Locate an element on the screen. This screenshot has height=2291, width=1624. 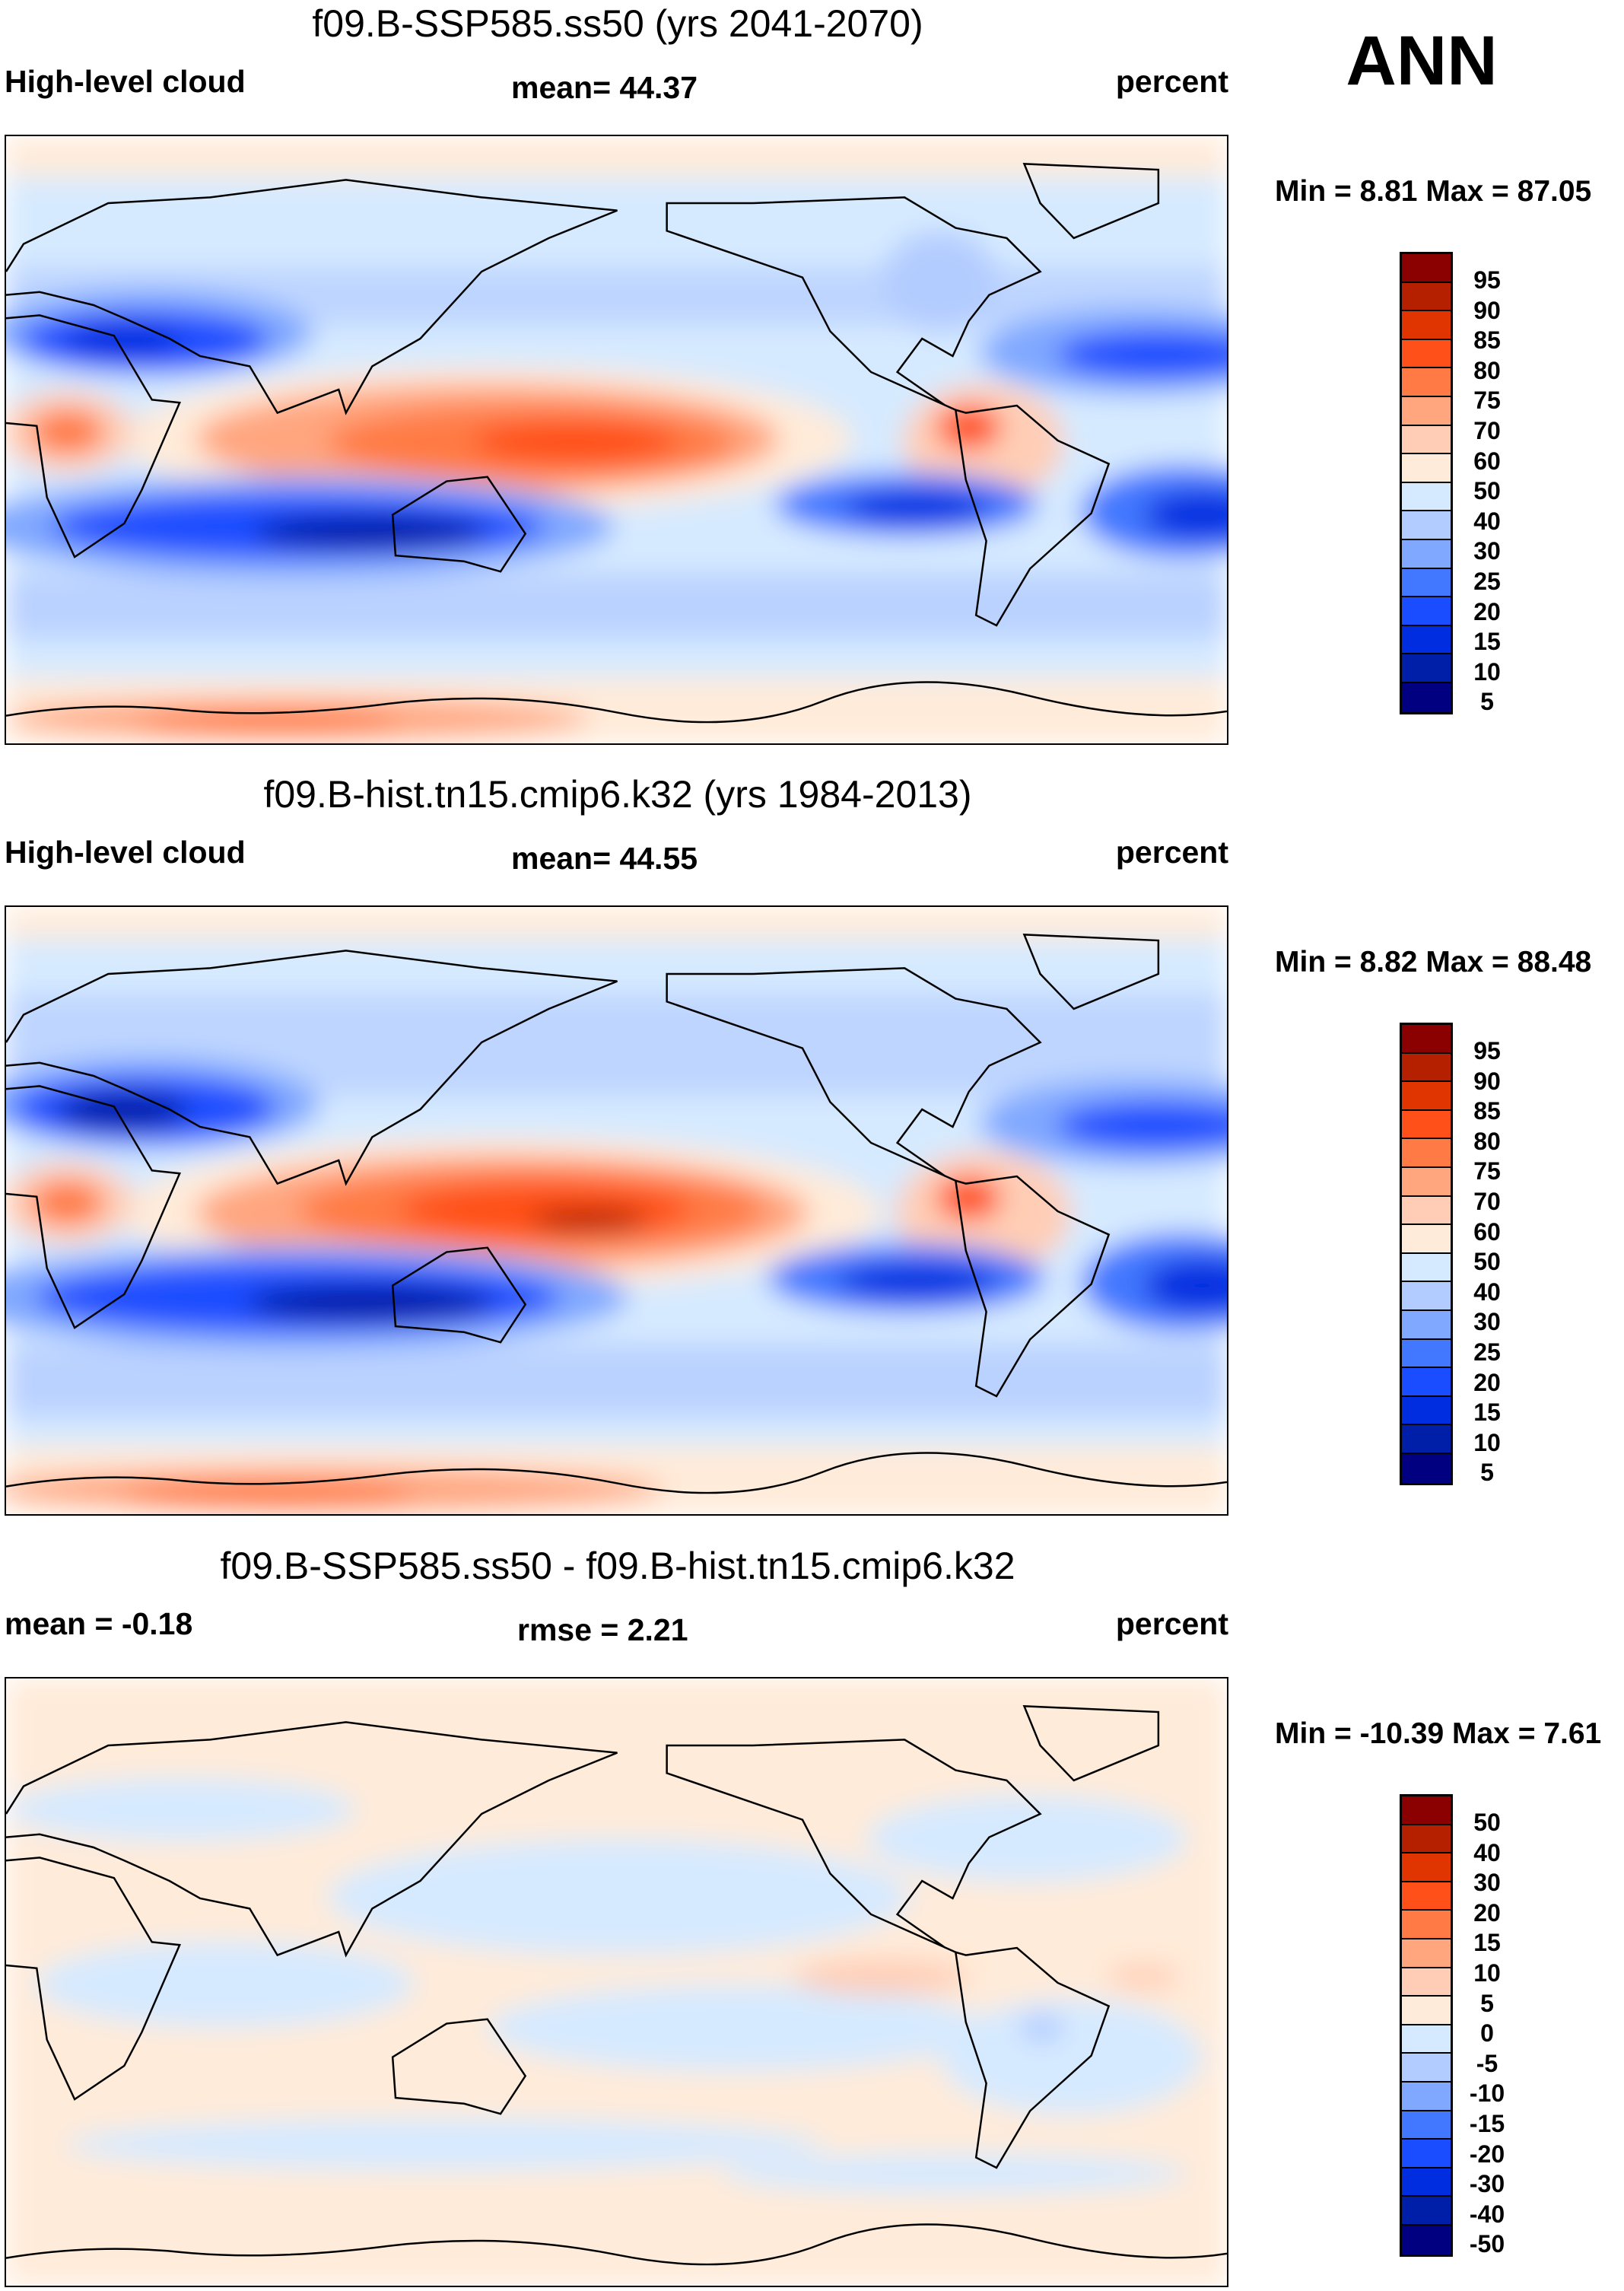
colorbar-label: -10 is located at coordinates (1487, 2093).